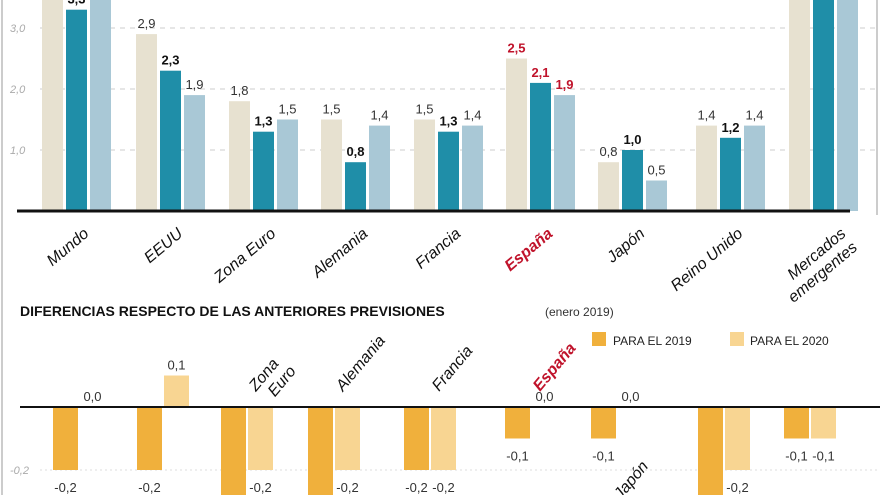 The height and width of the screenshot is (495, 880). What do you see at coordinates (817, 265) in the screenshot?
I see `category-label: Mercadosemergentes` at bounding box center [817, 265].